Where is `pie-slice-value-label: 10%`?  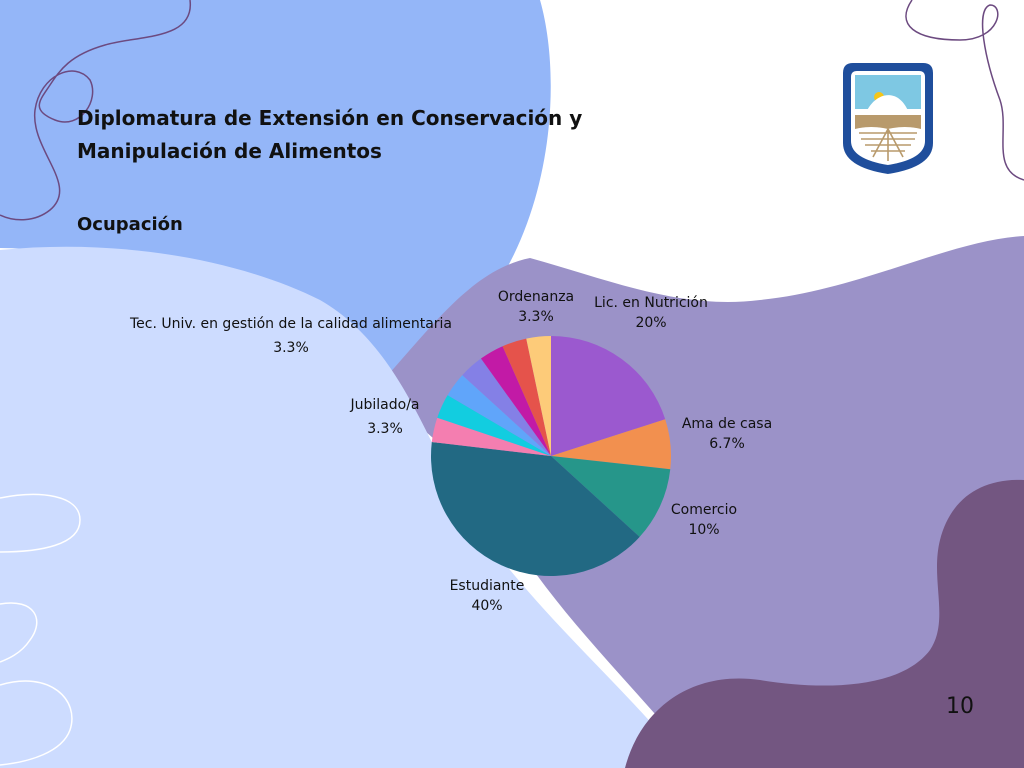
pie-slice-value-label: 10% is located at coordinates (703, 530).